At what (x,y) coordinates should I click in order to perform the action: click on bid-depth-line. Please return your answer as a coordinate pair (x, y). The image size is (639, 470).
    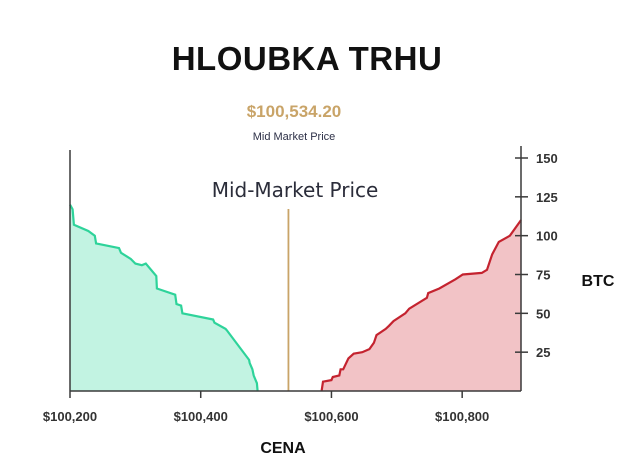
    Looking at the image, I should click on (164, 298).